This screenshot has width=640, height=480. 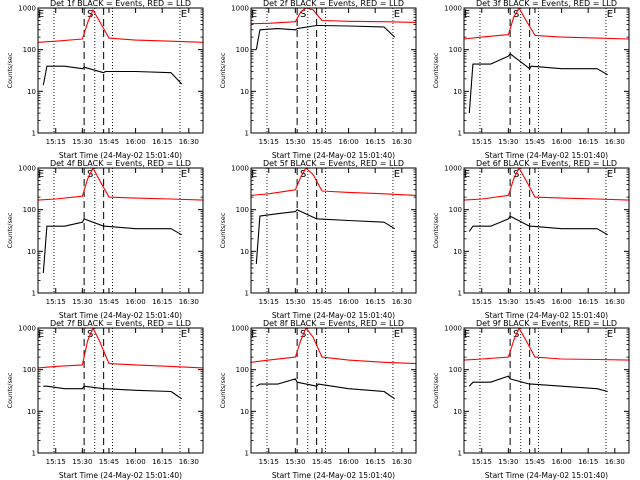 What do you see at coordinates (333, 324) in the screenshot?
I see `chart-title: Det 8f BLACK = Events, RED = LLD` at bounding box center [333, 324].